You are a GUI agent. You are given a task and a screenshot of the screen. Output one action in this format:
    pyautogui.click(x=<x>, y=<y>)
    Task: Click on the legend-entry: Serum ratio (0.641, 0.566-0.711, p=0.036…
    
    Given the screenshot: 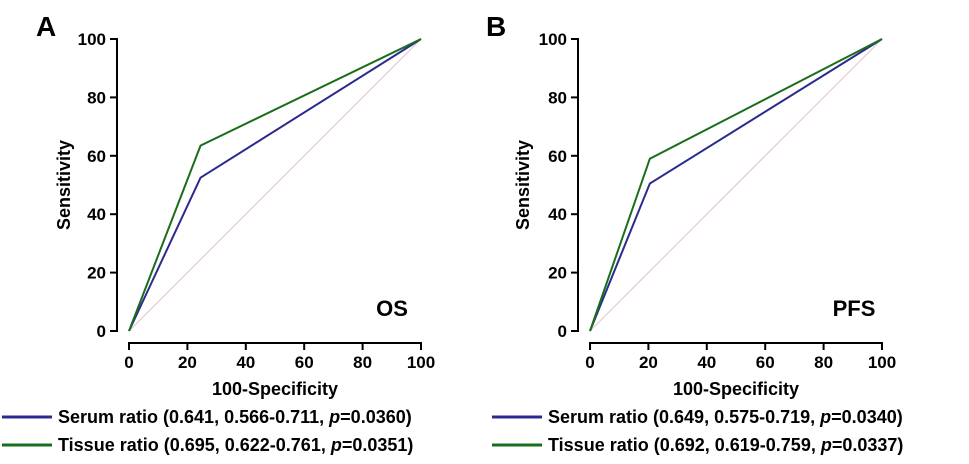 What is the action you would take?
    pyautogui.click(x=235, y=417)
    